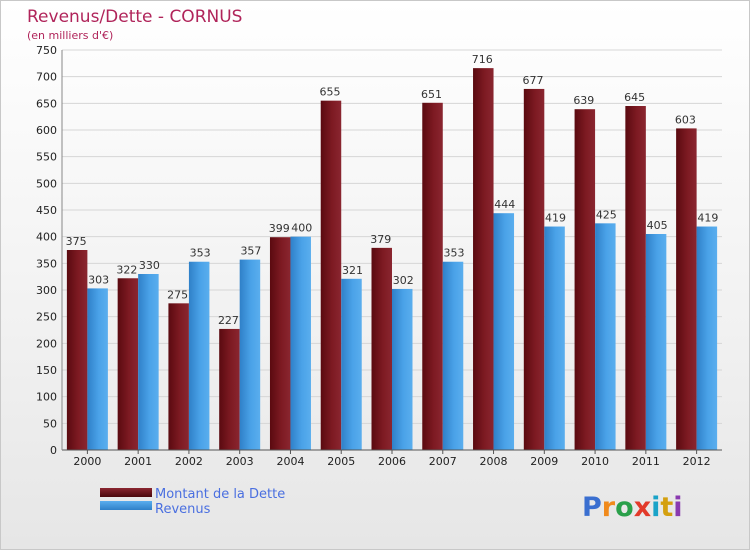  I want to click on x-tick-label: 2001, so click(138, 461).